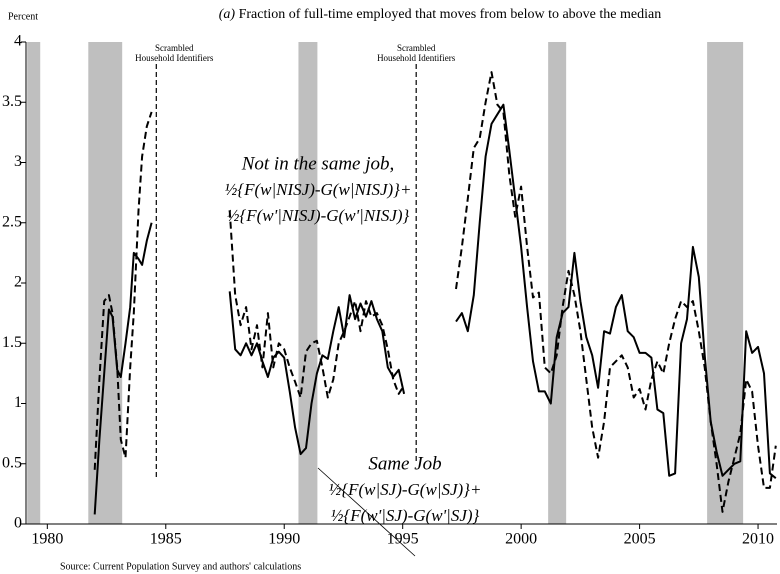  I want to click on annotation-line: Same Job, so click(404, 463).